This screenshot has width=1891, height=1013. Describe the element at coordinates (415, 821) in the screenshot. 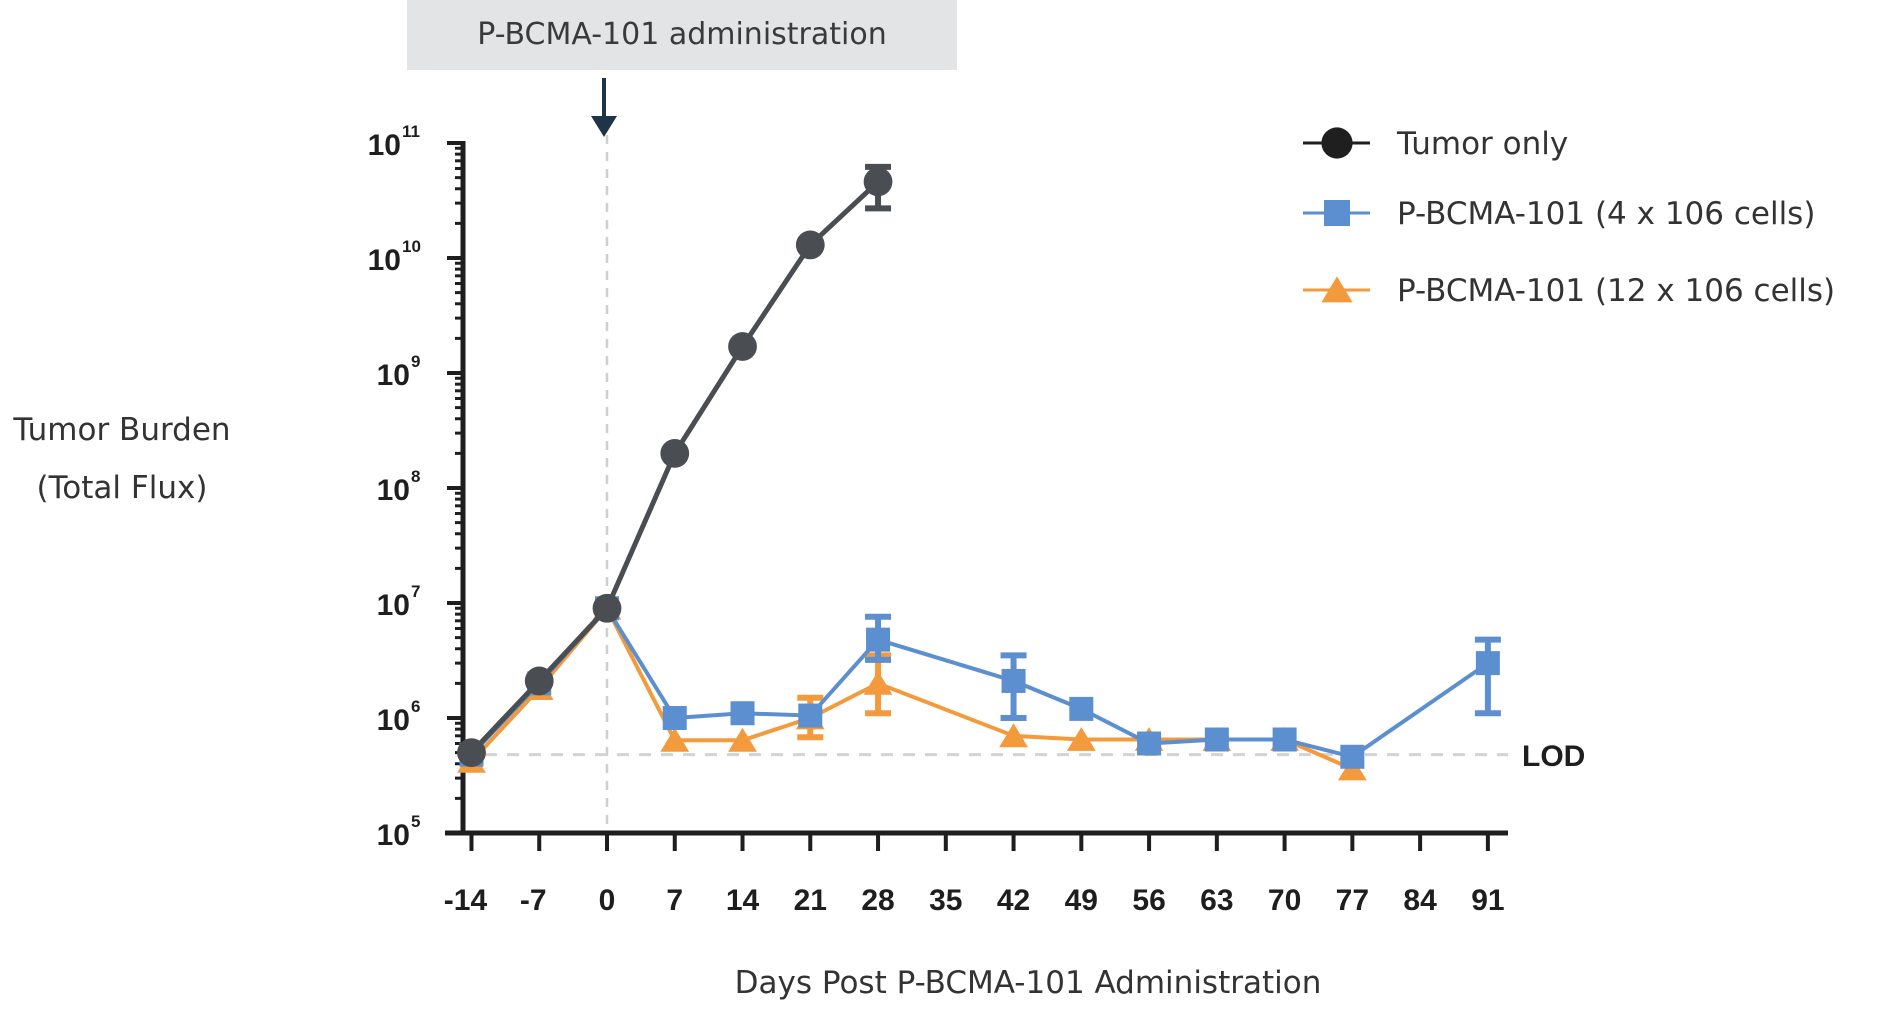

I see `y-tick-exponent: 5` at that location.